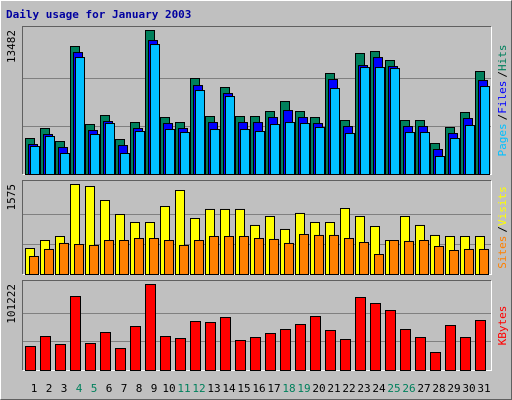 This screenshot has height=400, width=512. What do you see at coordinates (303, 388) in the screenshot?
I see `x-tick-label: 19` at bounding box center [303, 388].